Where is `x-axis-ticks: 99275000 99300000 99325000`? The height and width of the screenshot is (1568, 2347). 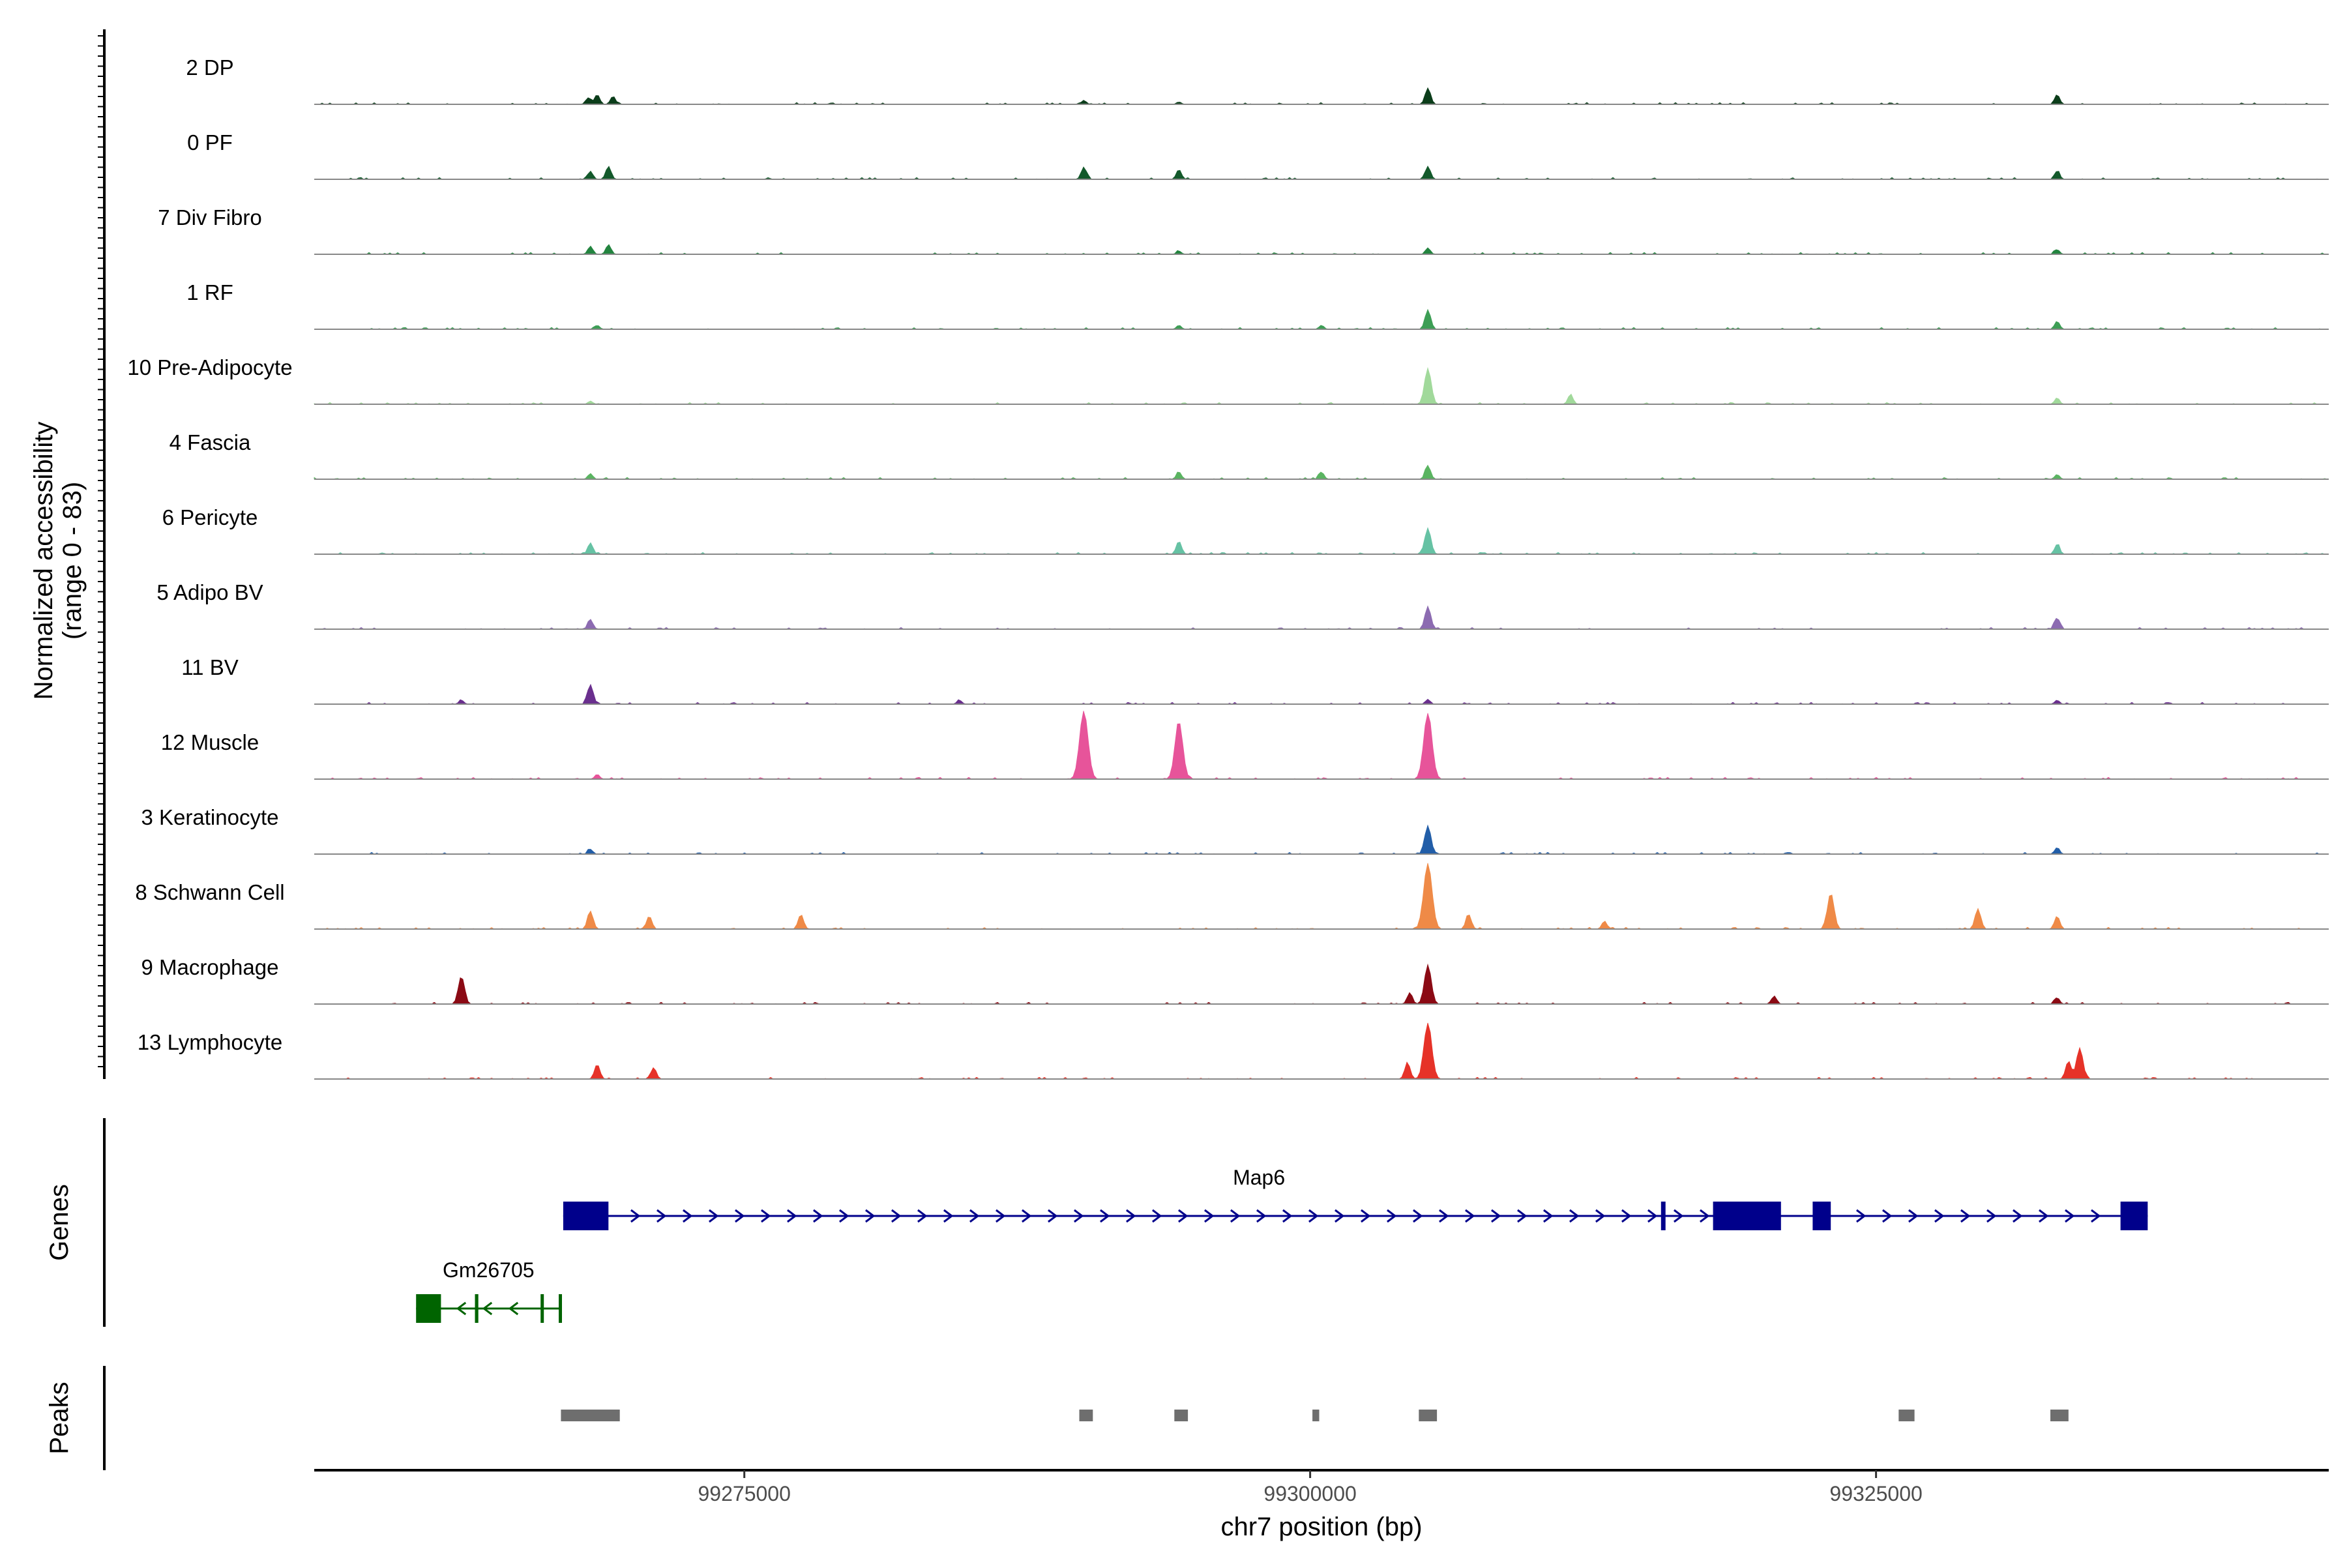
x-axis-ticks: 99275000 99300000 99325000 is located at coordinates (1310, 1488).